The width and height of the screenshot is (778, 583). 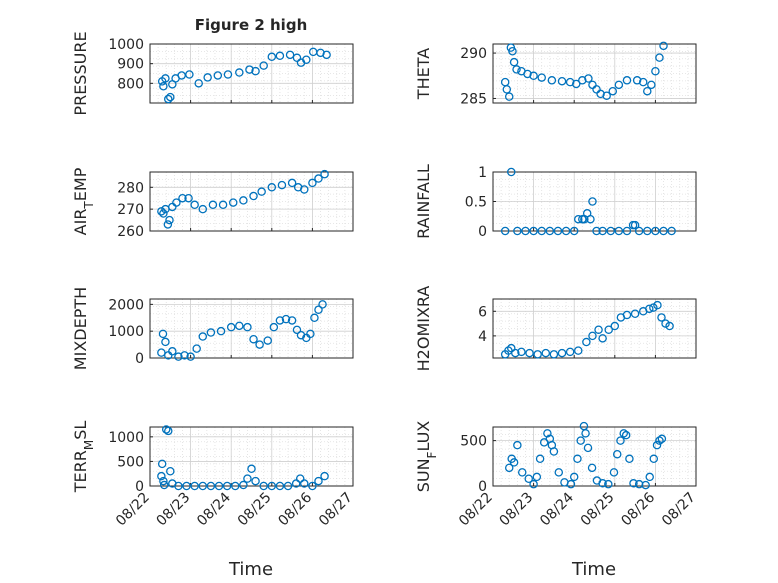 What do you see at coordinates (423, 201) in the screenshot?
I see `y-axis-label: RAINFALL` at bounding box center [423, 201].